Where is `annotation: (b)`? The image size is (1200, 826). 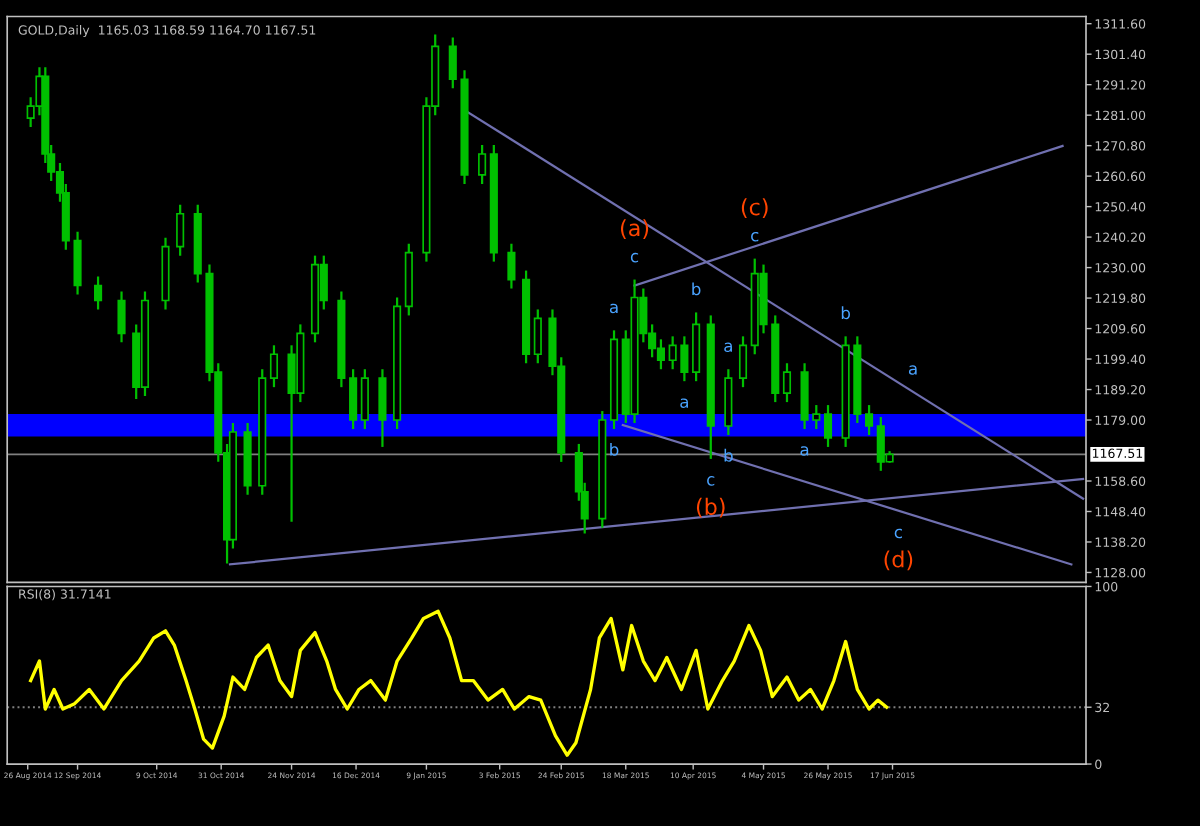
annotation: (b) is located at coordinates (710, 507).